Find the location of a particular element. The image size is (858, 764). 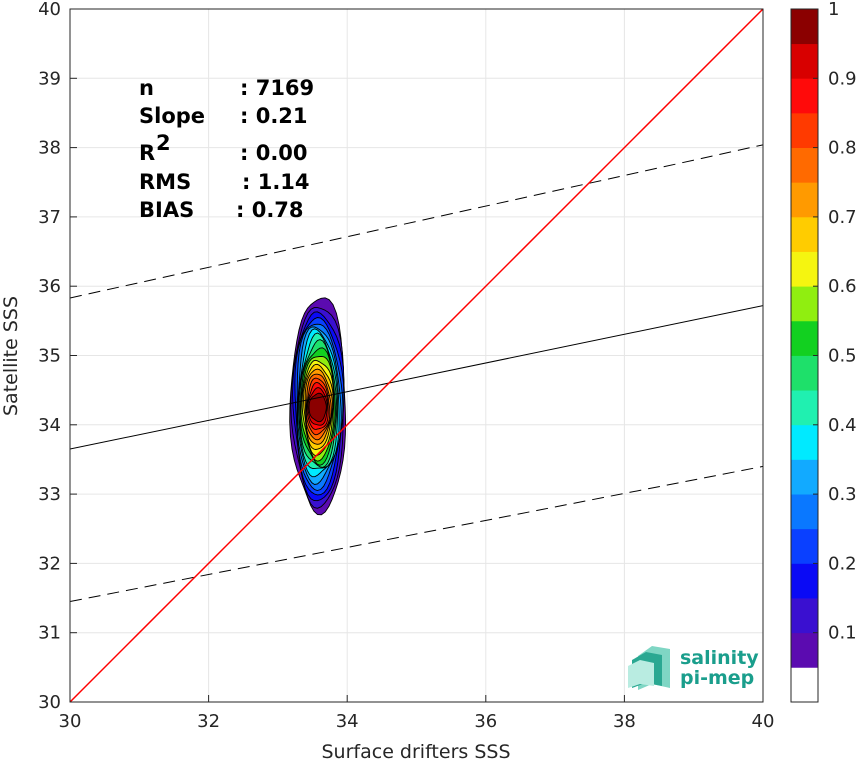

stat-label: RMS is located at coordinates (165, 182).